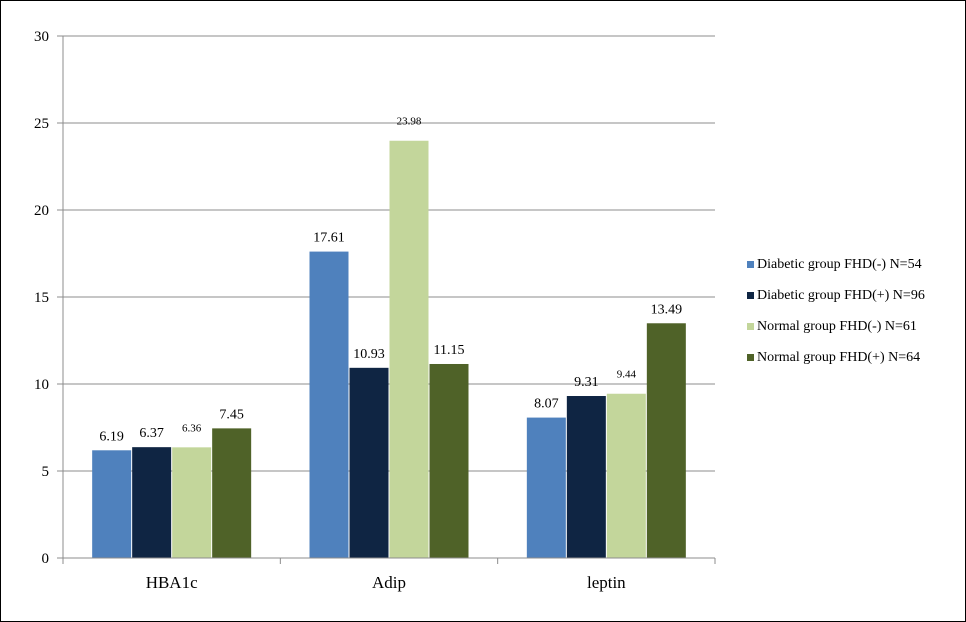  Describe the element at coordinates (41, 37) in the screenshot. I see `y-tick-label: 30` at that location.